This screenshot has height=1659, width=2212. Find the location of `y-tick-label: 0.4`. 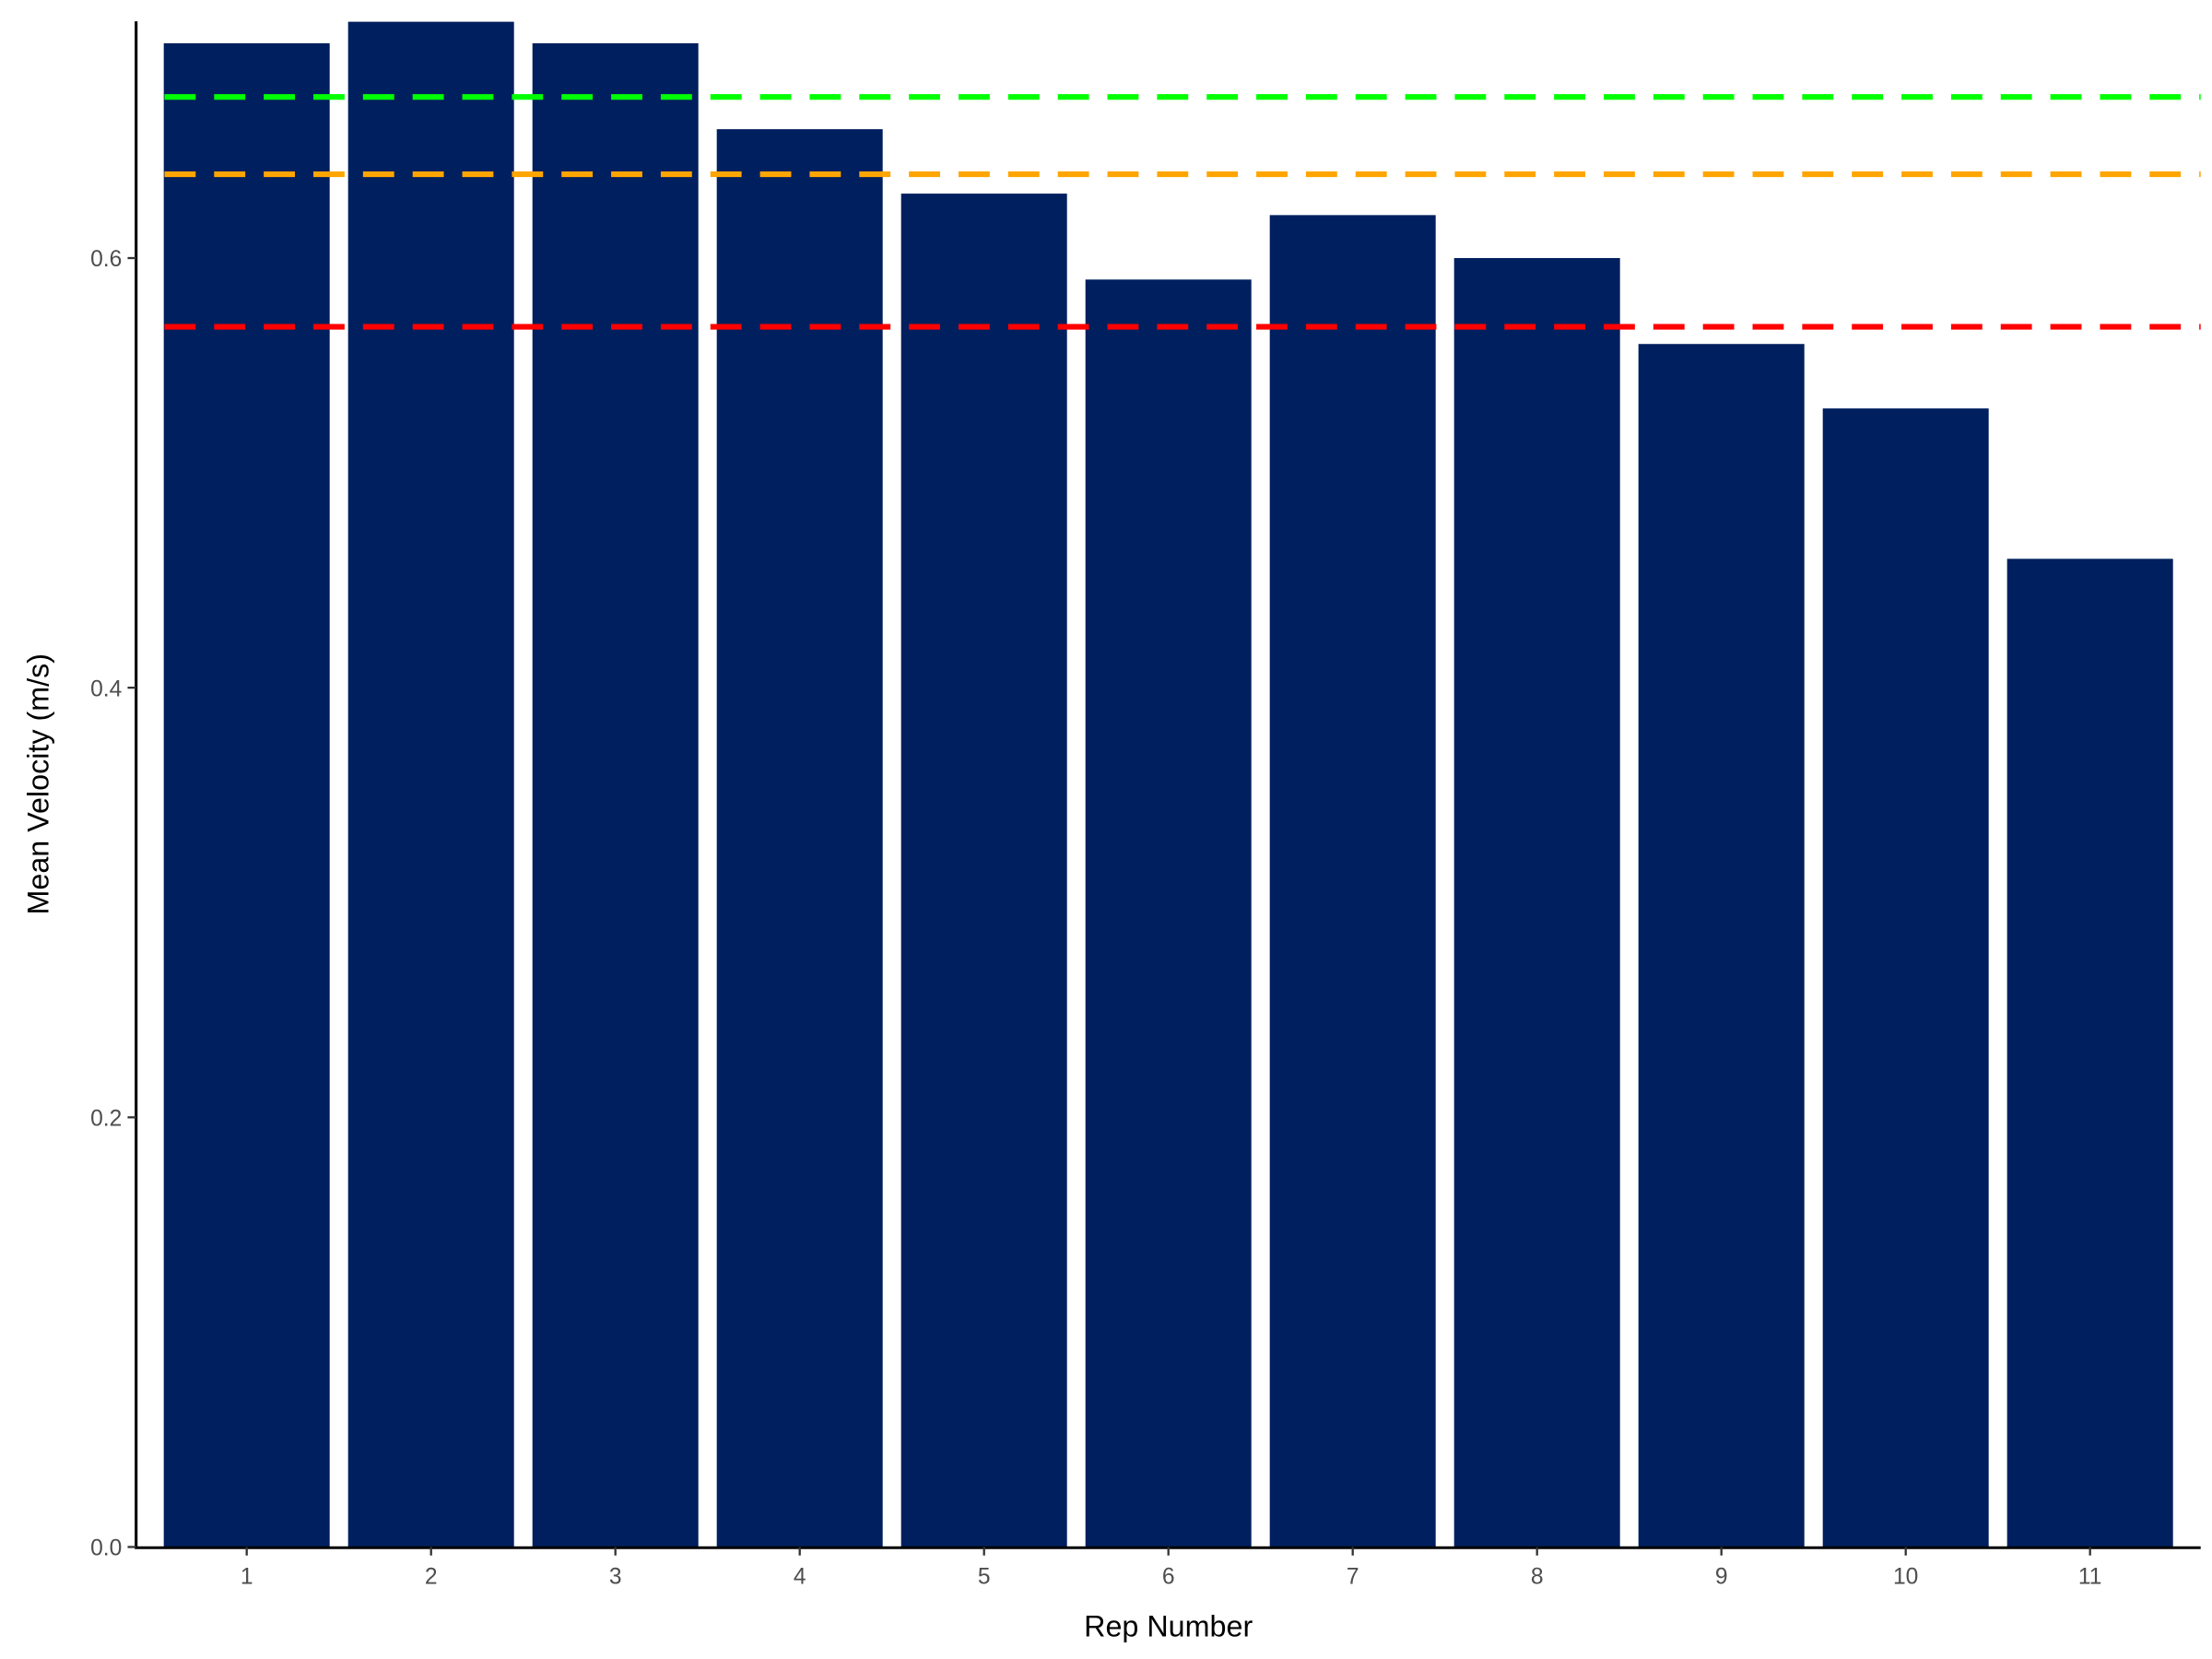

y-tick-label: 0.4 is located at coordinates (106, 689).